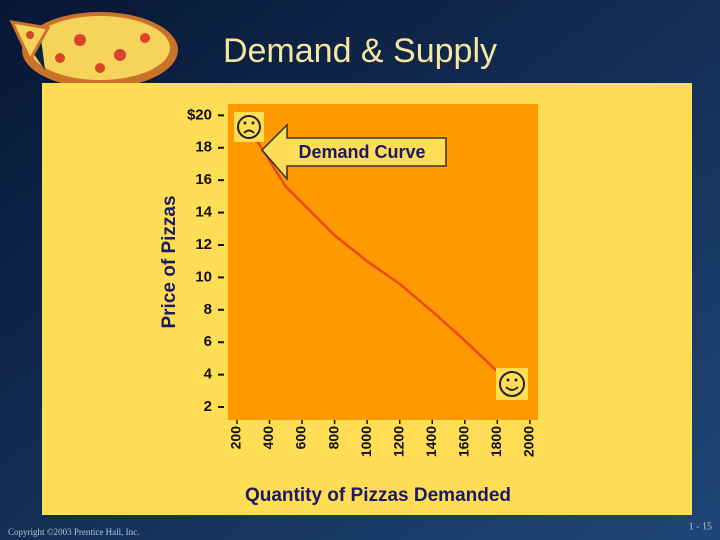  What do you see at coordinates (496, 441) in the screenshot?
I see `x-tick-label: 1800` at bounding box center [496, 441].